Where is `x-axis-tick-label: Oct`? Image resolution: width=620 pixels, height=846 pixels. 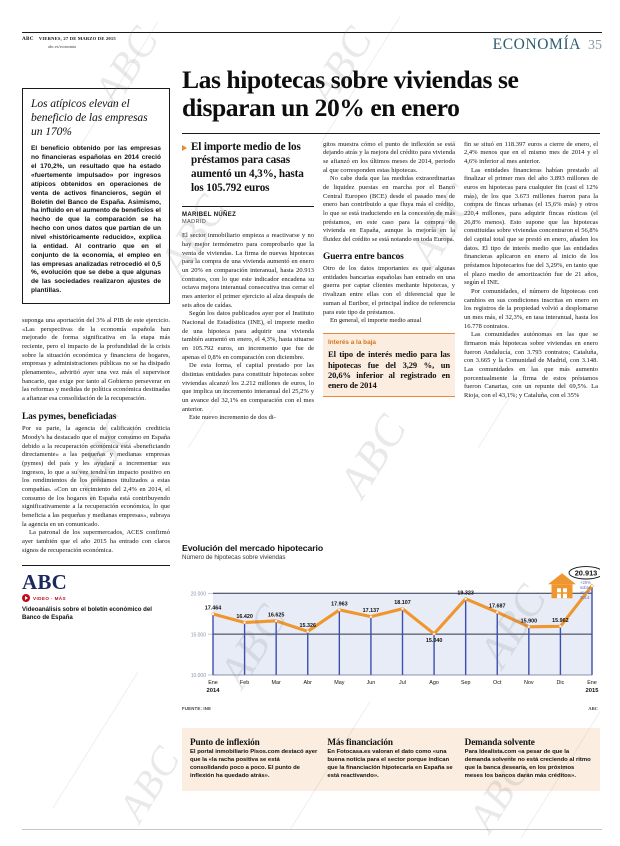
x-axis-tick-label: Oct is located at coordinates (497, 683).